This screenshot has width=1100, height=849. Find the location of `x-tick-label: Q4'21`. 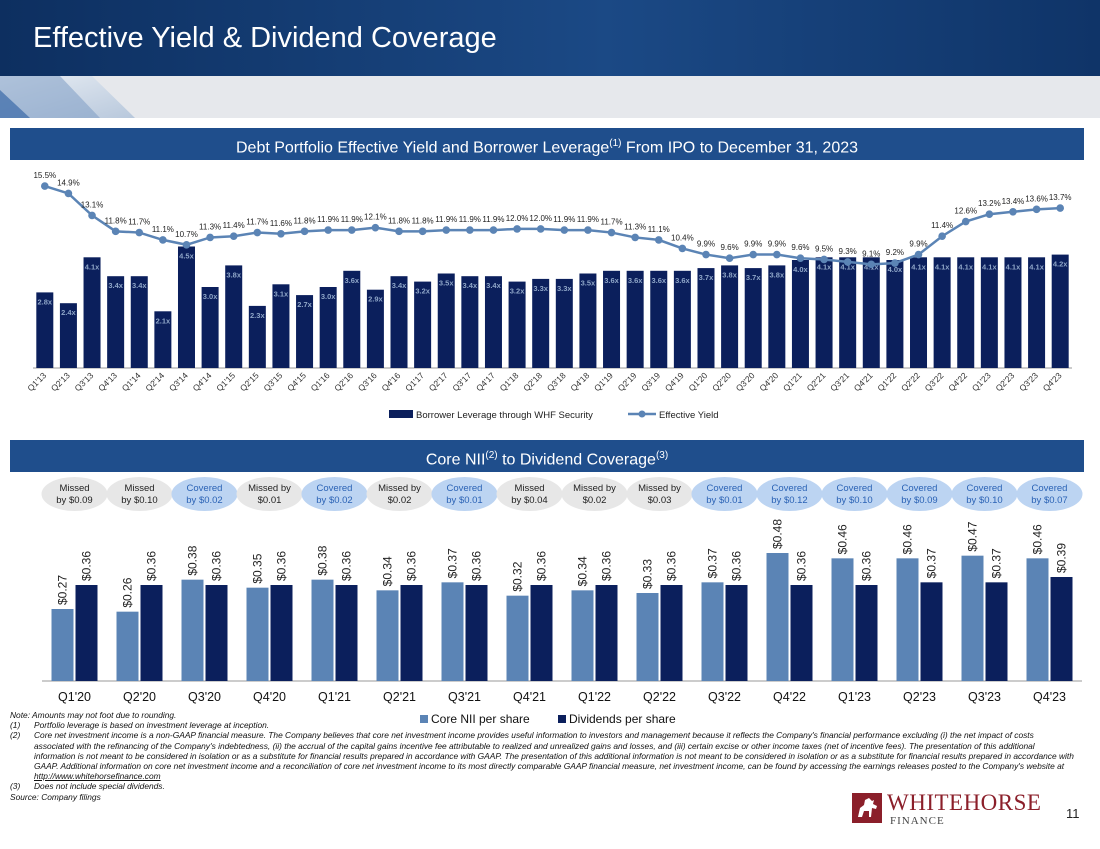

x-tick-label: Q4'21 is located at coordinates (529, 697).